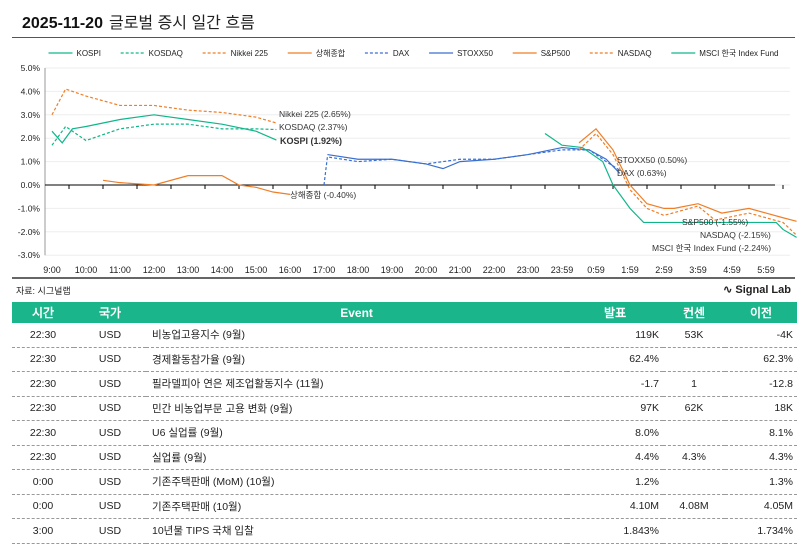  I want to click on y-tick-label: -2.0%, so click(29, 232).